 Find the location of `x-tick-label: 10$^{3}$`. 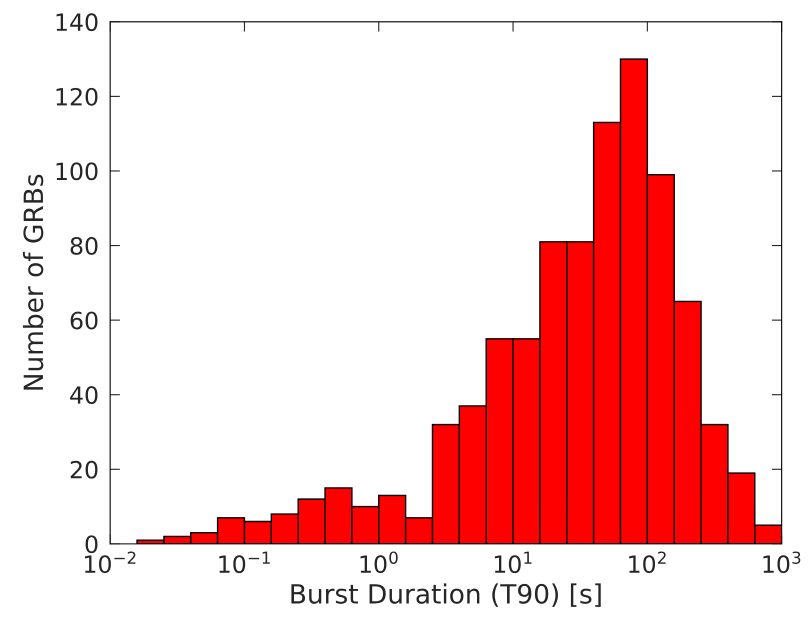

x-tick-label: 10$^{3}$ is located at coordinates (781, 562).